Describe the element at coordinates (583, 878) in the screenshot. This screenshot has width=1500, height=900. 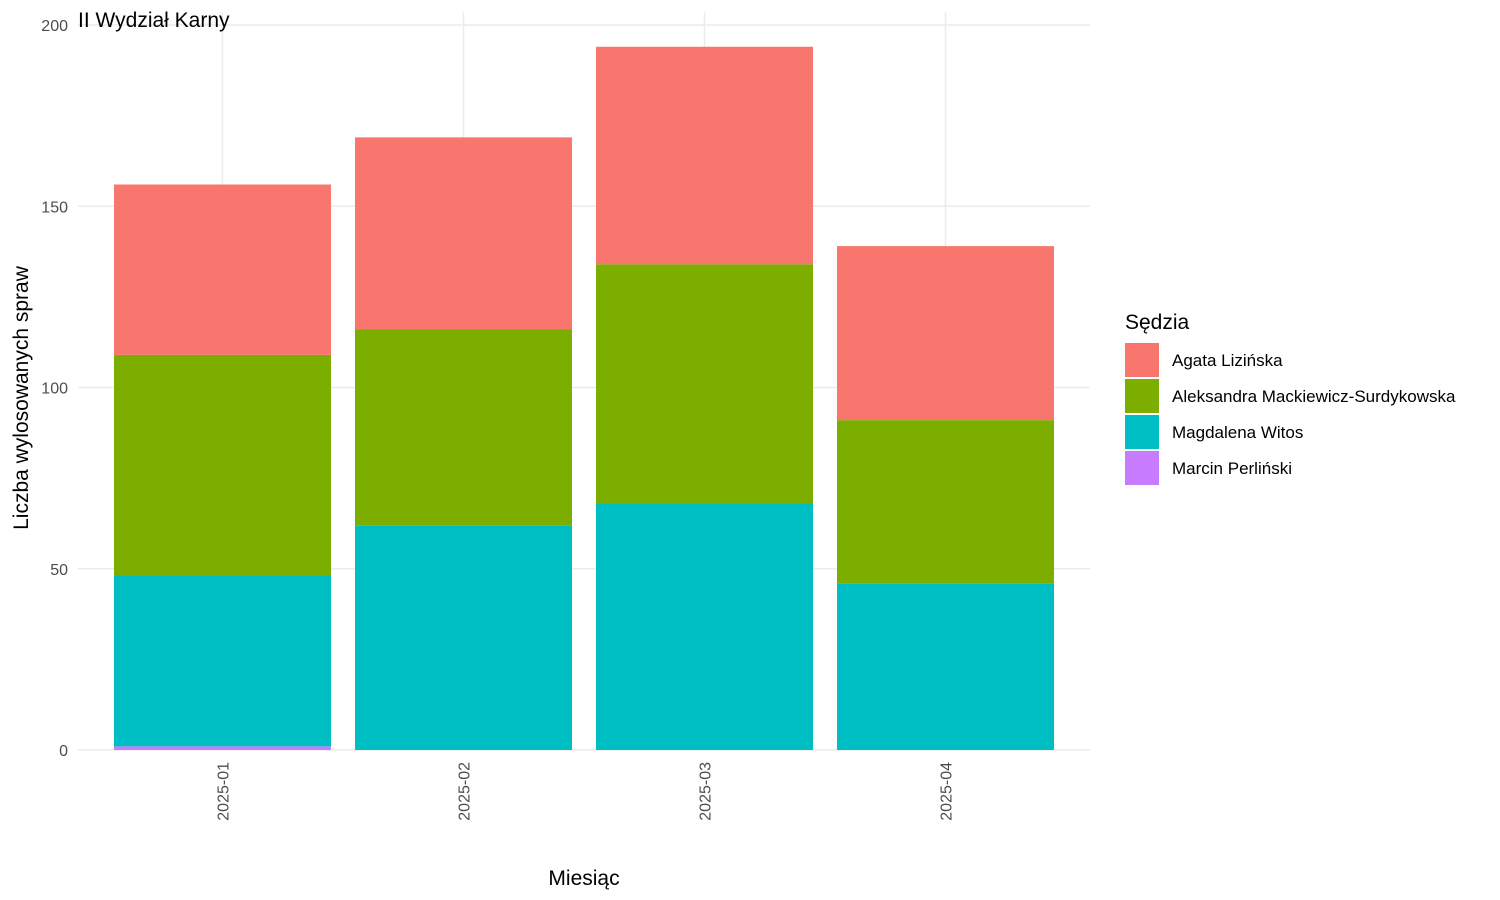
I see `x-axis-title: Miesiąc` at that location.